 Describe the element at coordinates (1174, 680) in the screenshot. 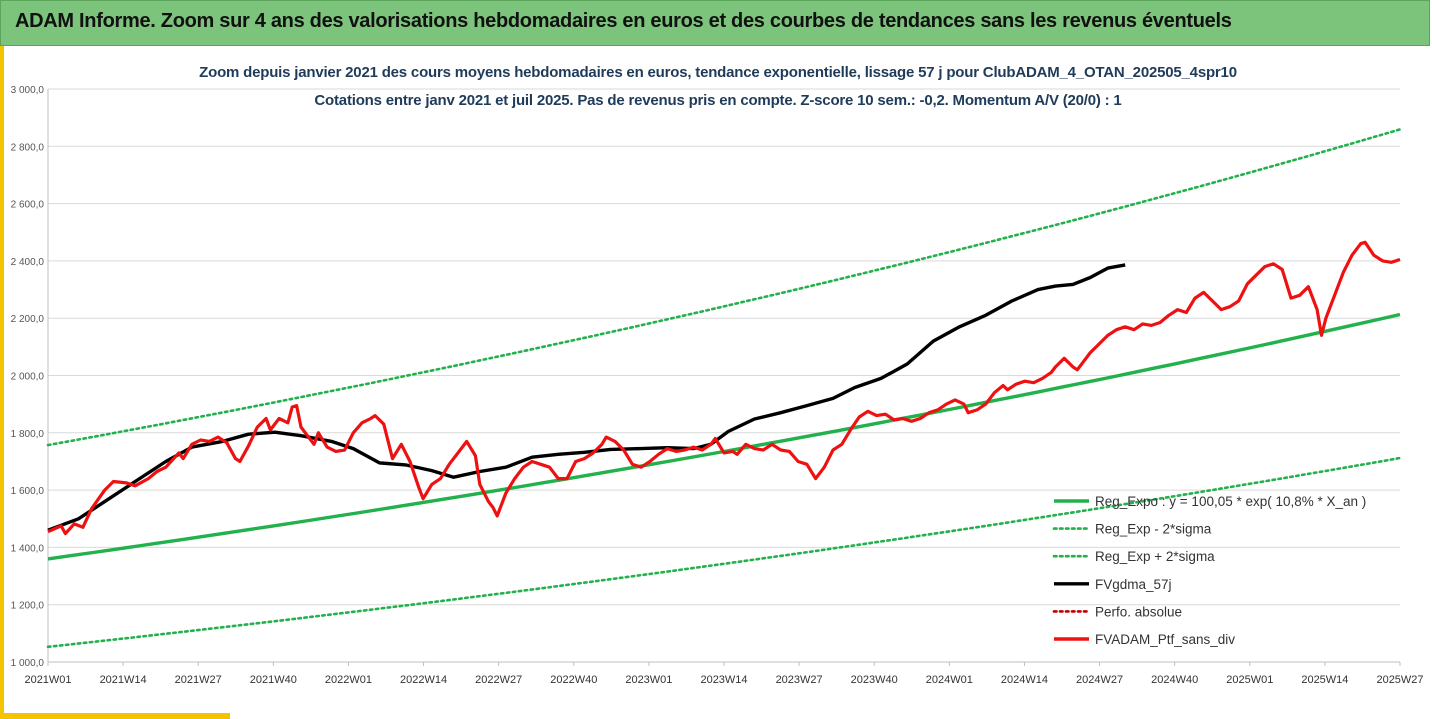

I see `x-tick-label: 2024W40` at that location.